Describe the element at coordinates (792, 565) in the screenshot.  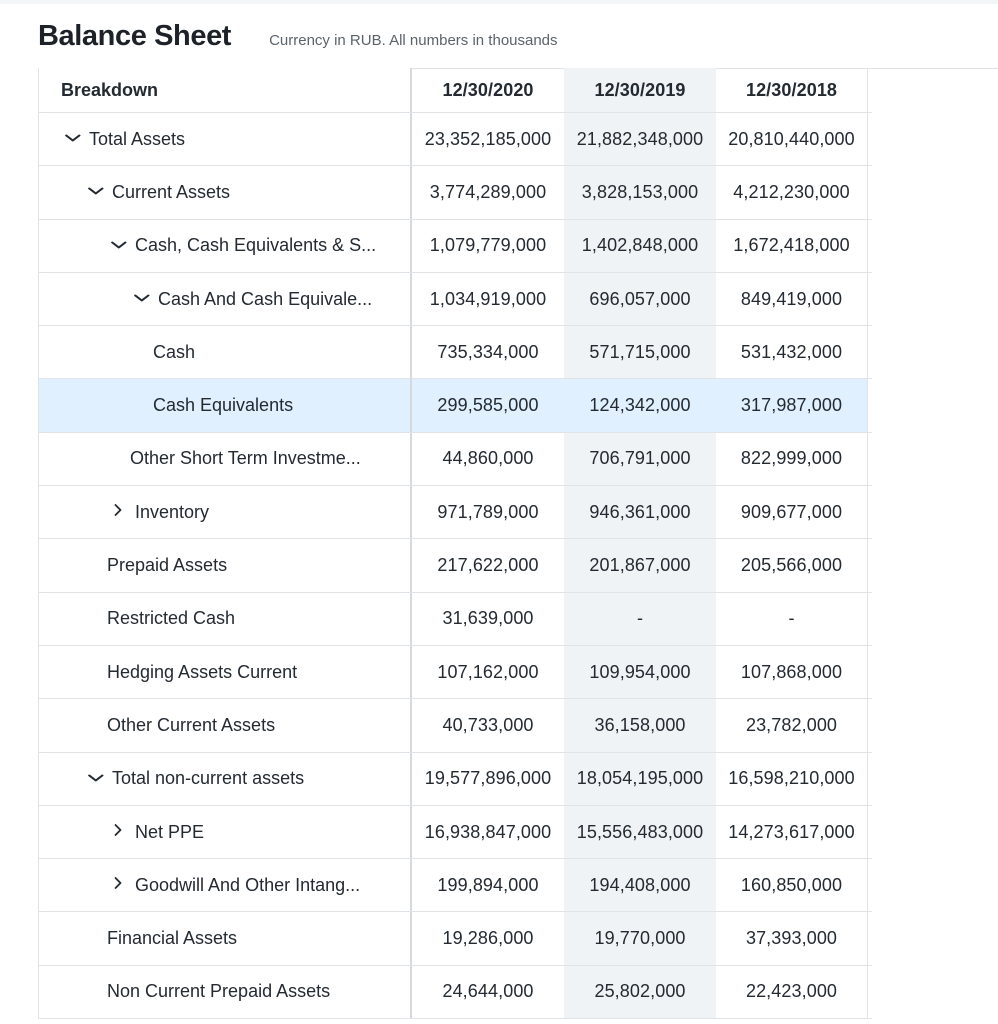
I see `value-cell: 205,566,000` at that location.